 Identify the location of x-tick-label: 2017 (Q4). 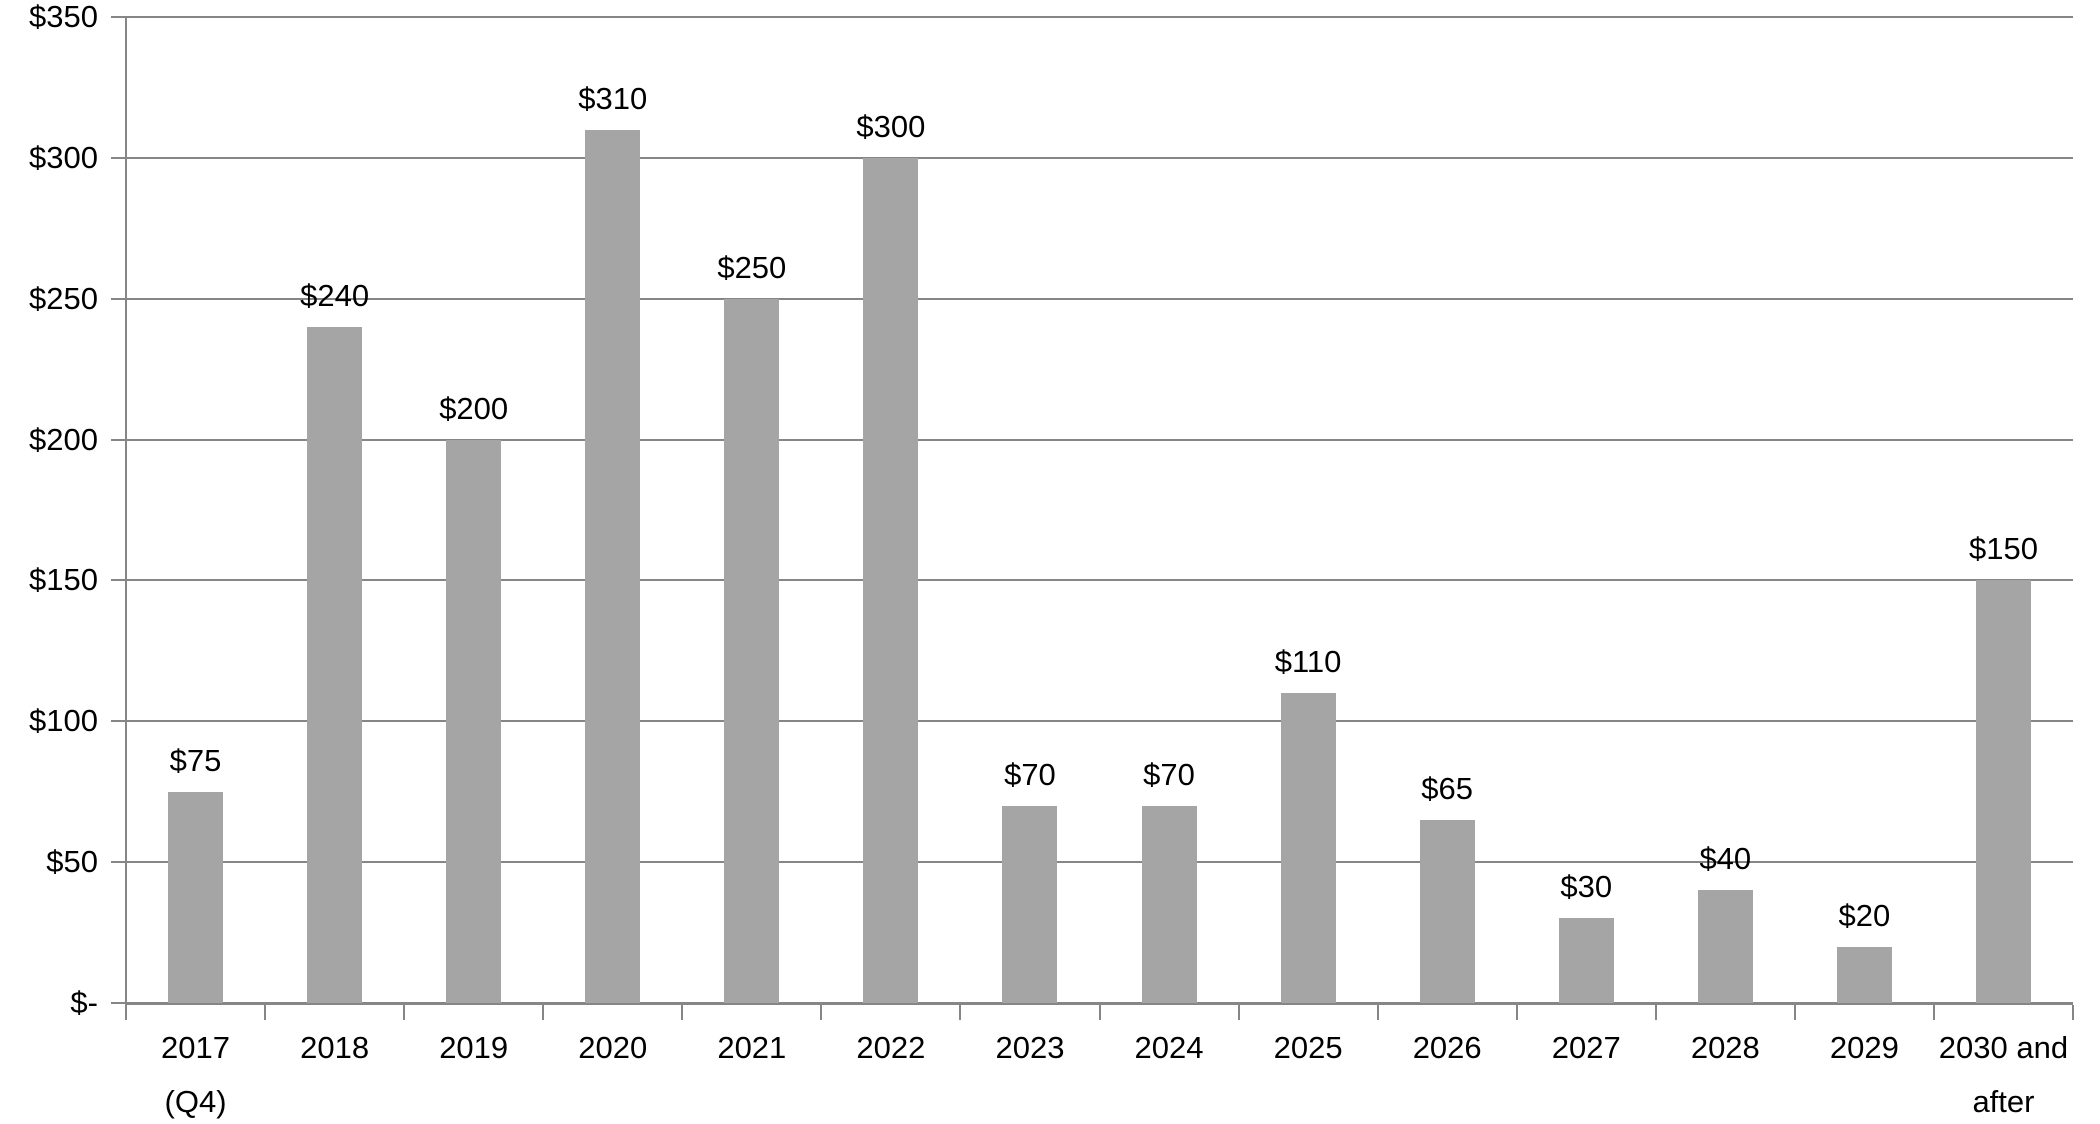
(196, 1074).